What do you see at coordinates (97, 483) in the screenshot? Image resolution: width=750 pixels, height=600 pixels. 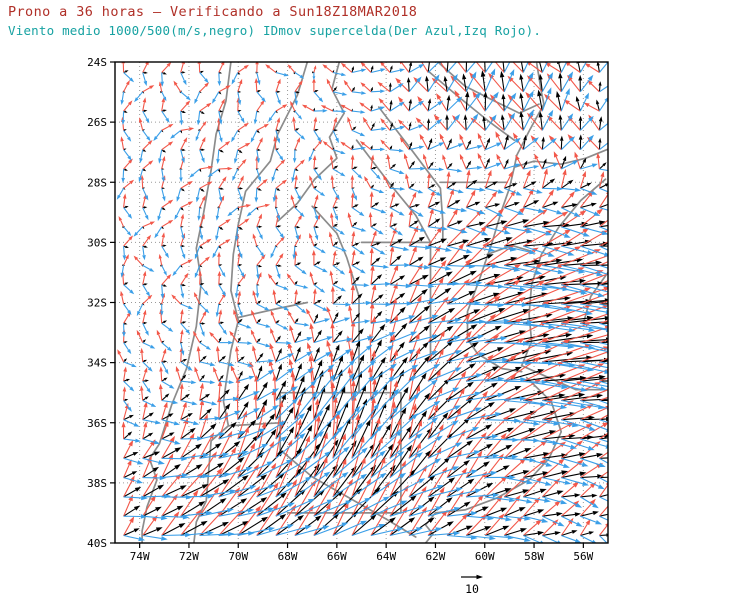 I see `lat-label: 38S` at bounding box center [97, 483].